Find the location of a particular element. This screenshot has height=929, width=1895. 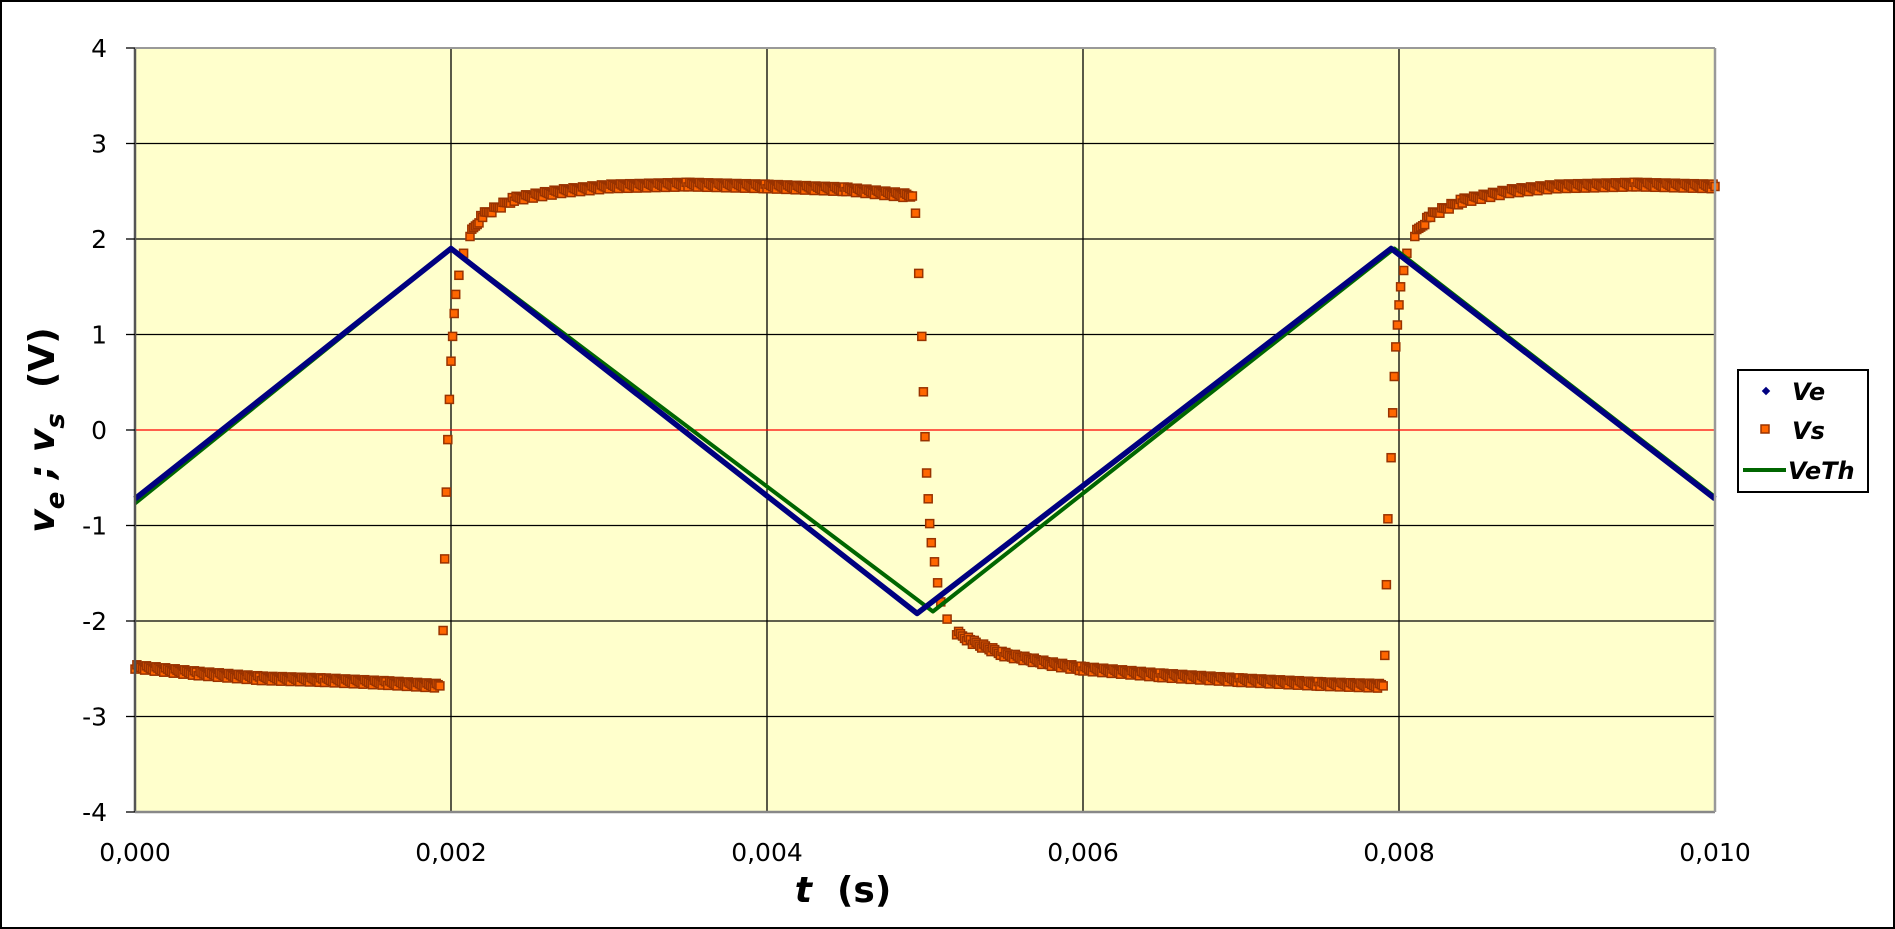

legend-item-veth: VeTh is located at coordinates (1799, 471).